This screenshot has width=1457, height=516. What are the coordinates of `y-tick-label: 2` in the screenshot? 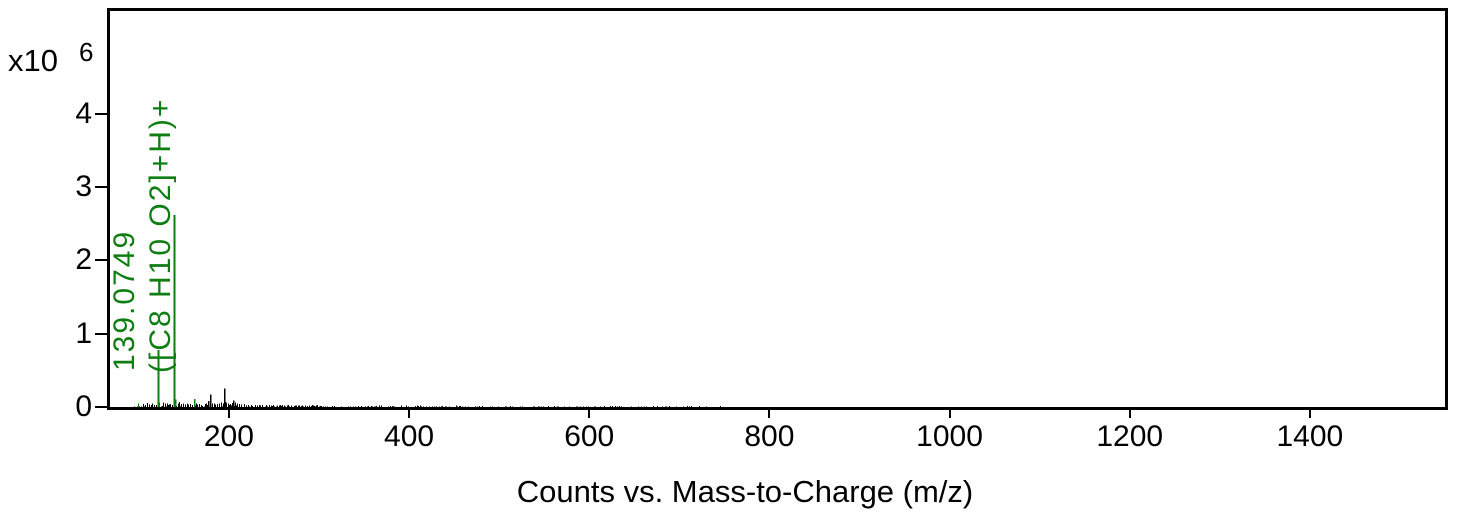 It's located at (83, 260).